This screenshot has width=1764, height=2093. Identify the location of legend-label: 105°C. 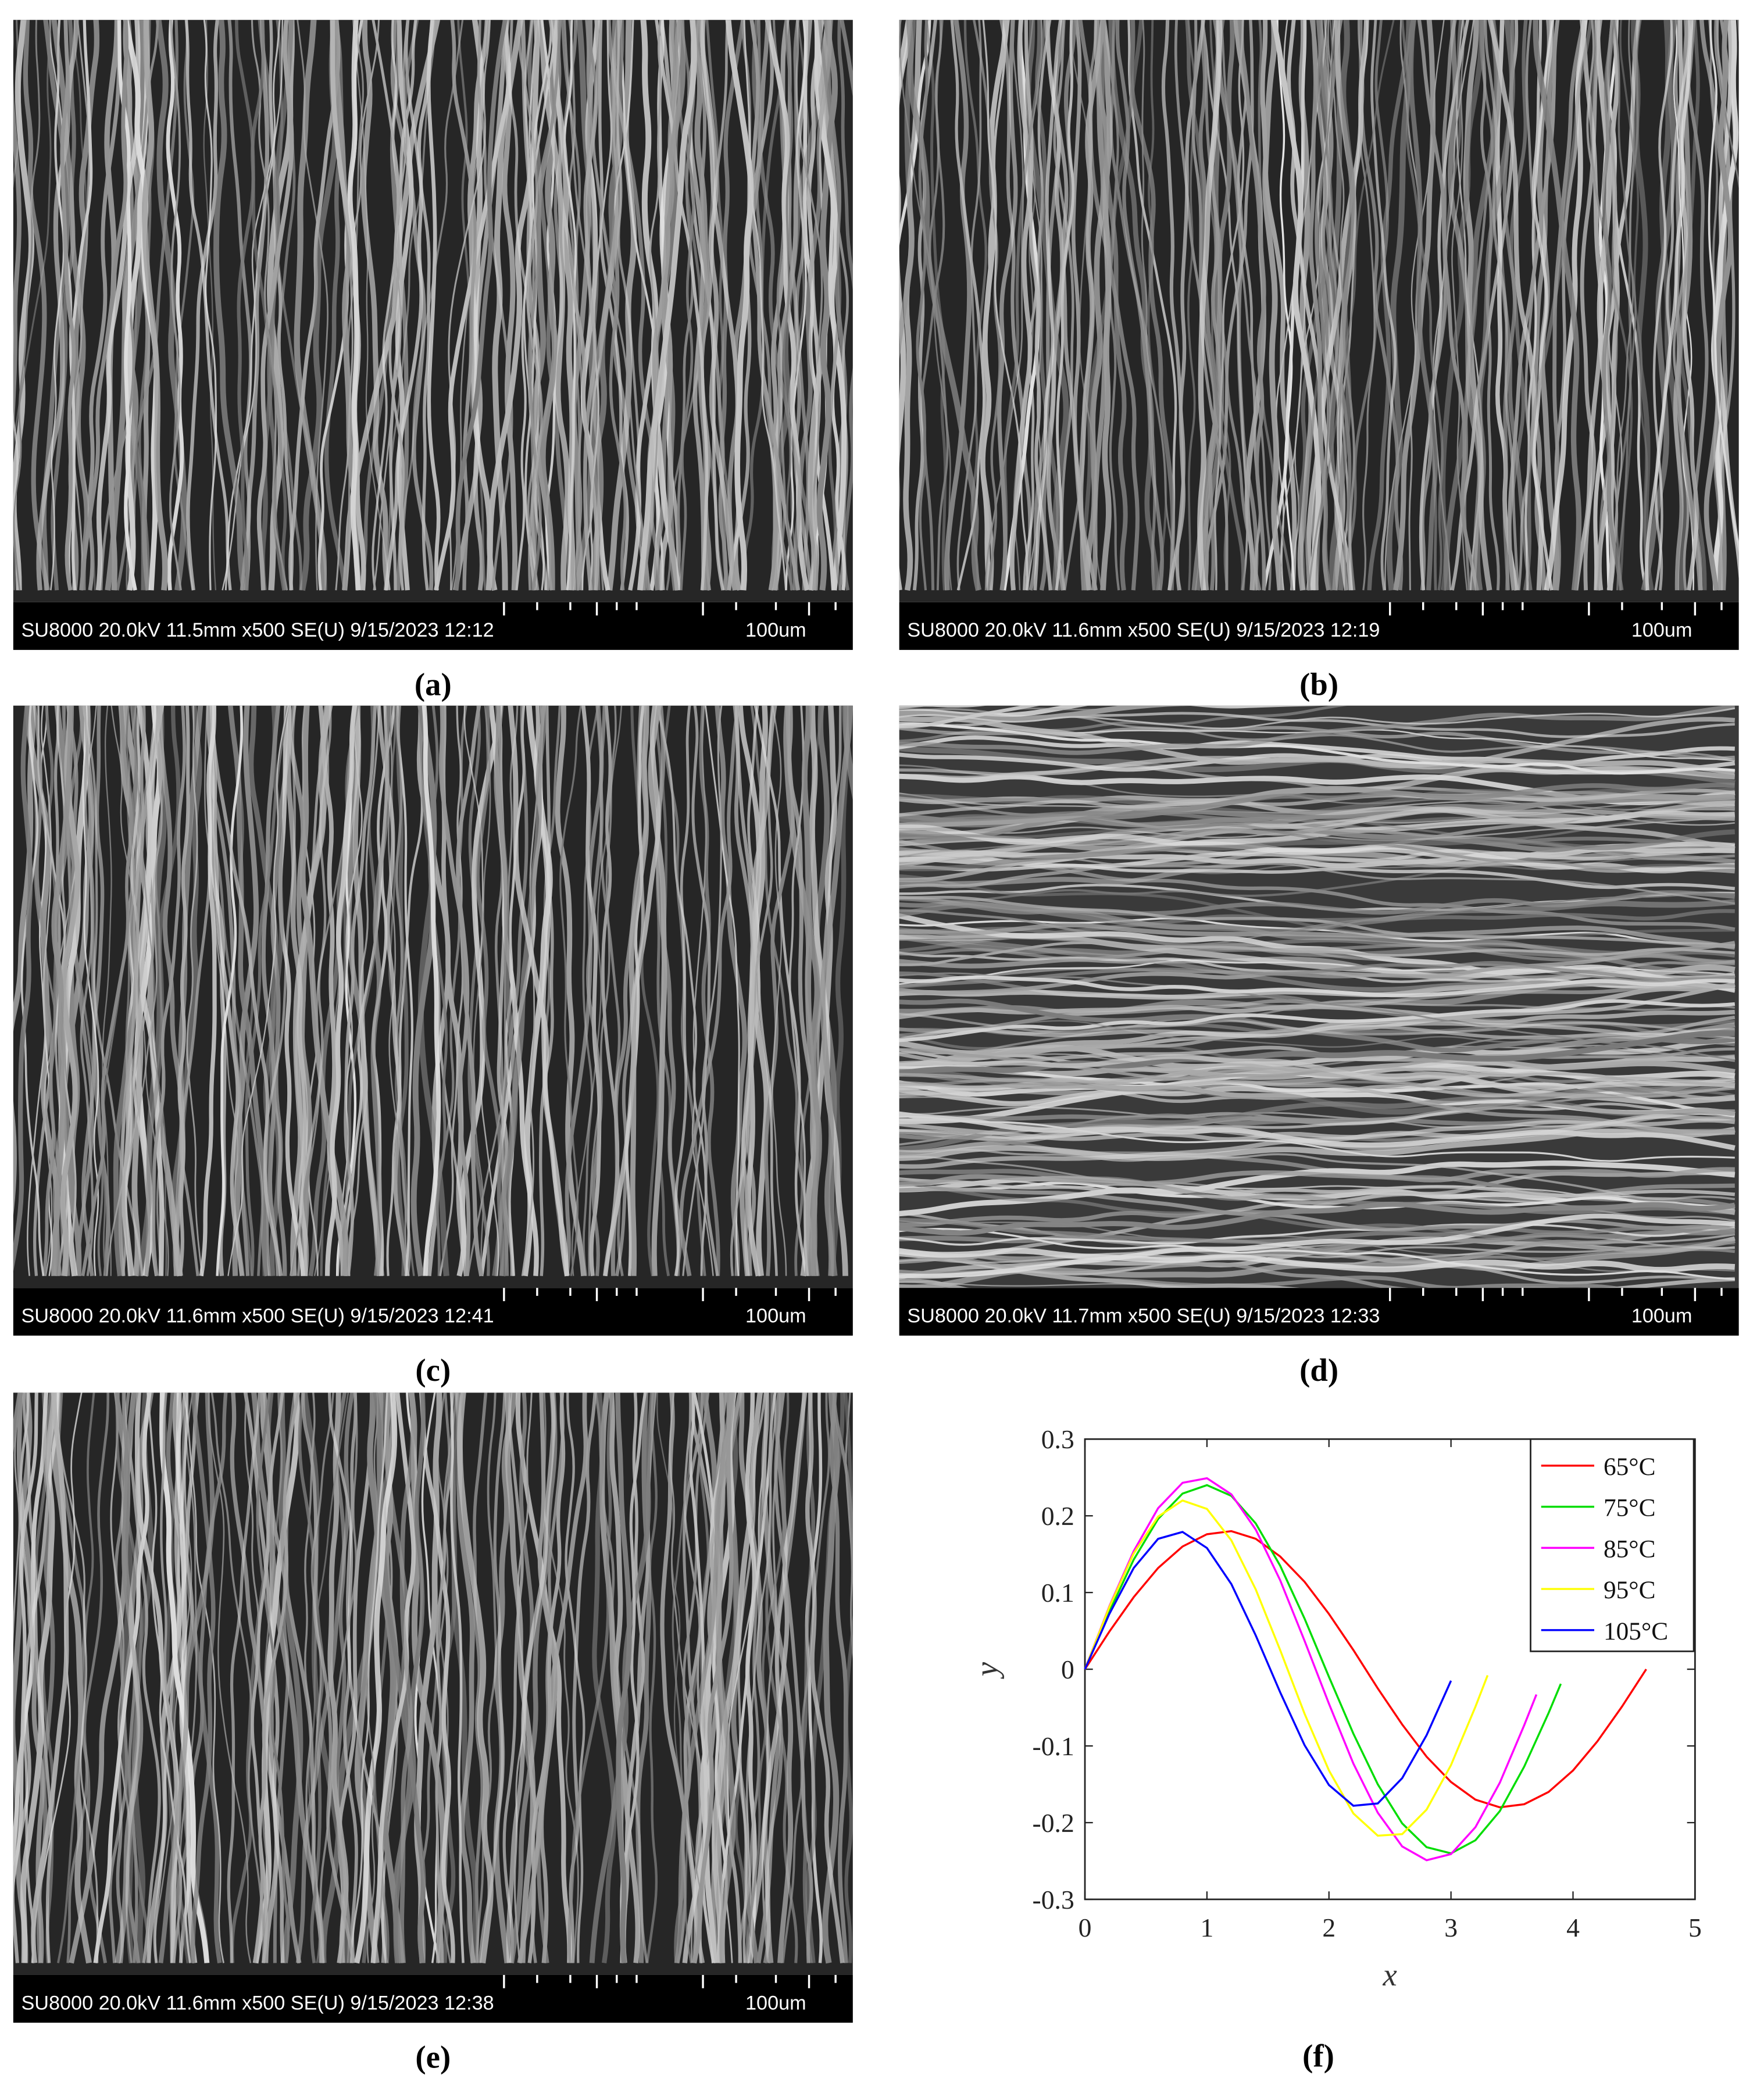
(1636, 1631).